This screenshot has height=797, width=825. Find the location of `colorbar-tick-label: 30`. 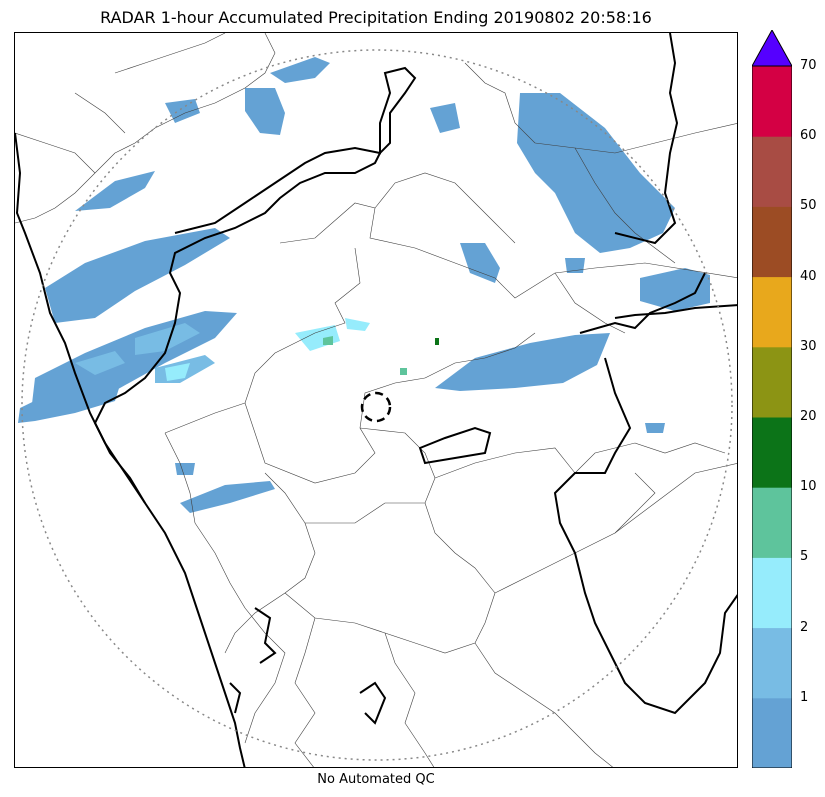

colorbar-tick-label: 30 is located at coordinates (808, 346).